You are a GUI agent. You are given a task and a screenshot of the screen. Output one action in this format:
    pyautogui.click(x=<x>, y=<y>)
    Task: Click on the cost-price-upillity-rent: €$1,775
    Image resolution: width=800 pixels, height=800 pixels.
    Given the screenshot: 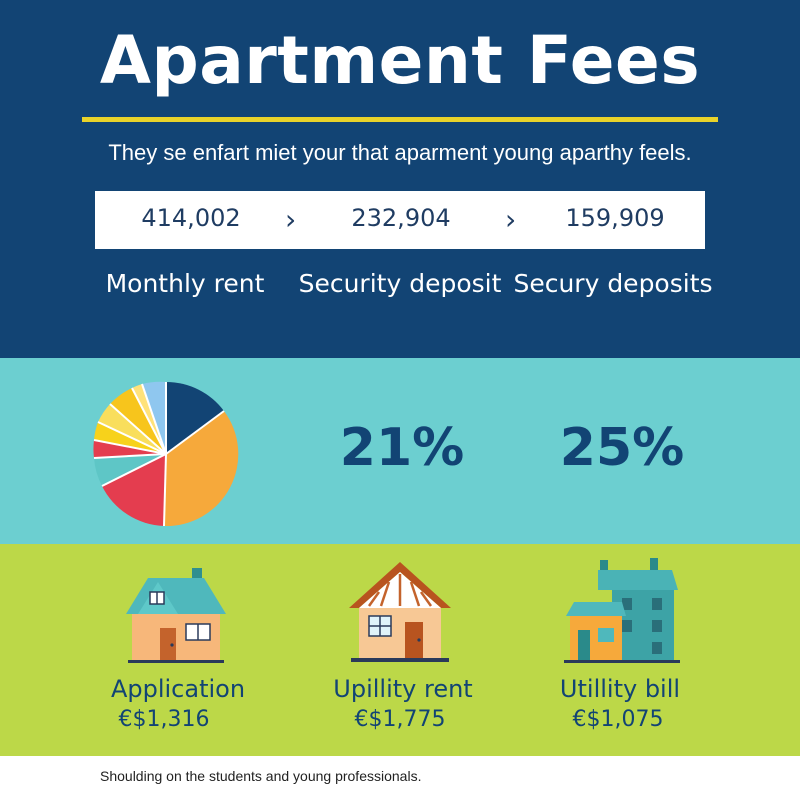 What is the action you would take?
    pyautogui.click(x=400, y=719)
    